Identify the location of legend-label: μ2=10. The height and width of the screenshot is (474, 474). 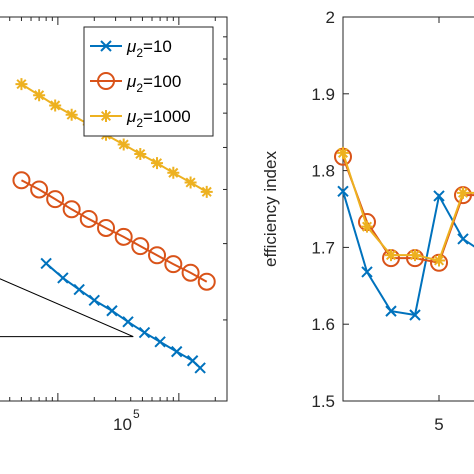
(149, 48).